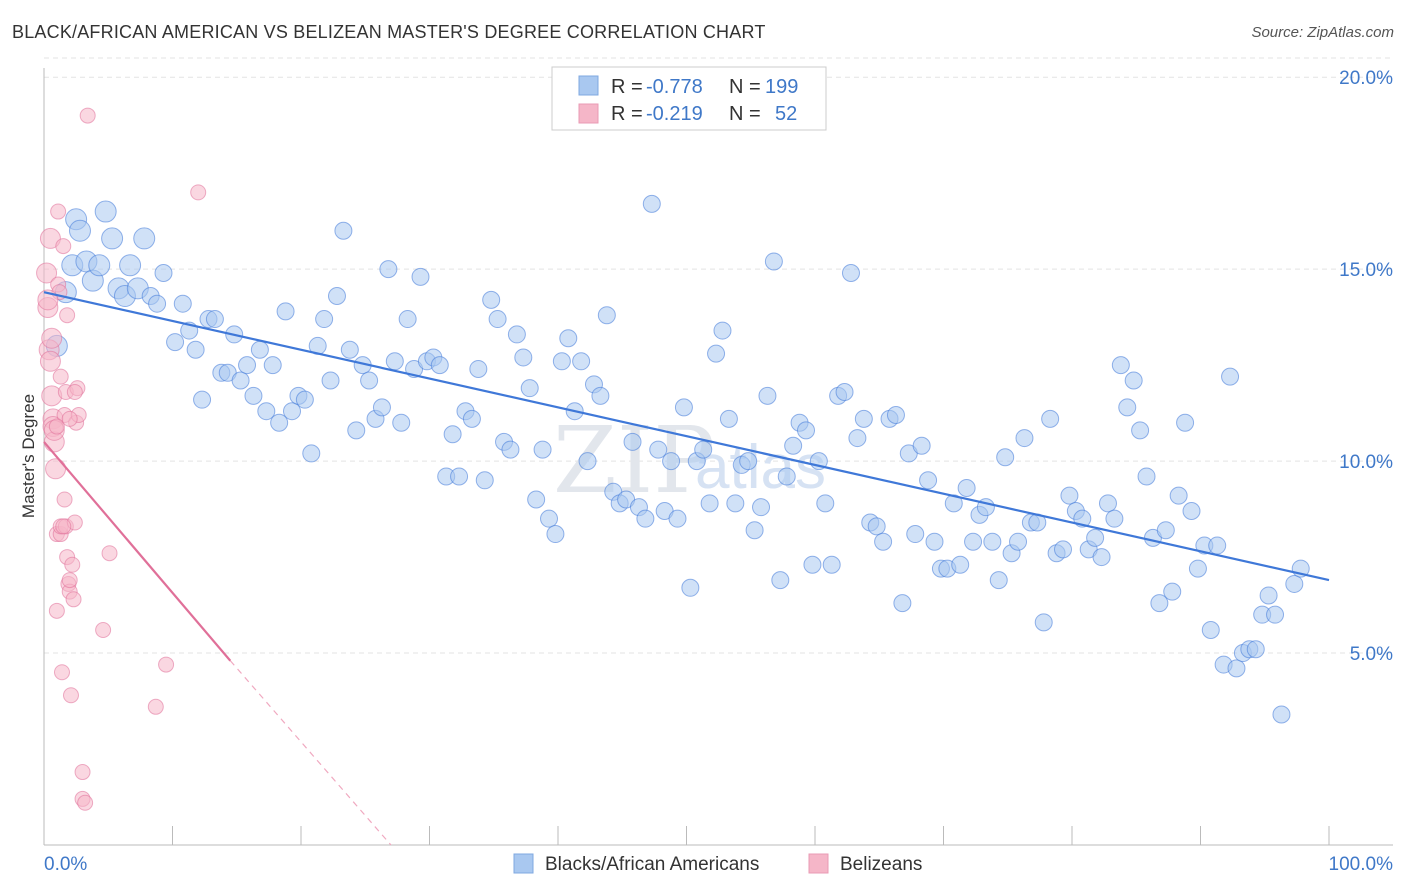 Image resolution: width=1406 pixels, height=892 pixels. What do you see at coordinates (121, 459) in the screenshot?
I see `series-belizeans-points` at bounding box center [121, 459].